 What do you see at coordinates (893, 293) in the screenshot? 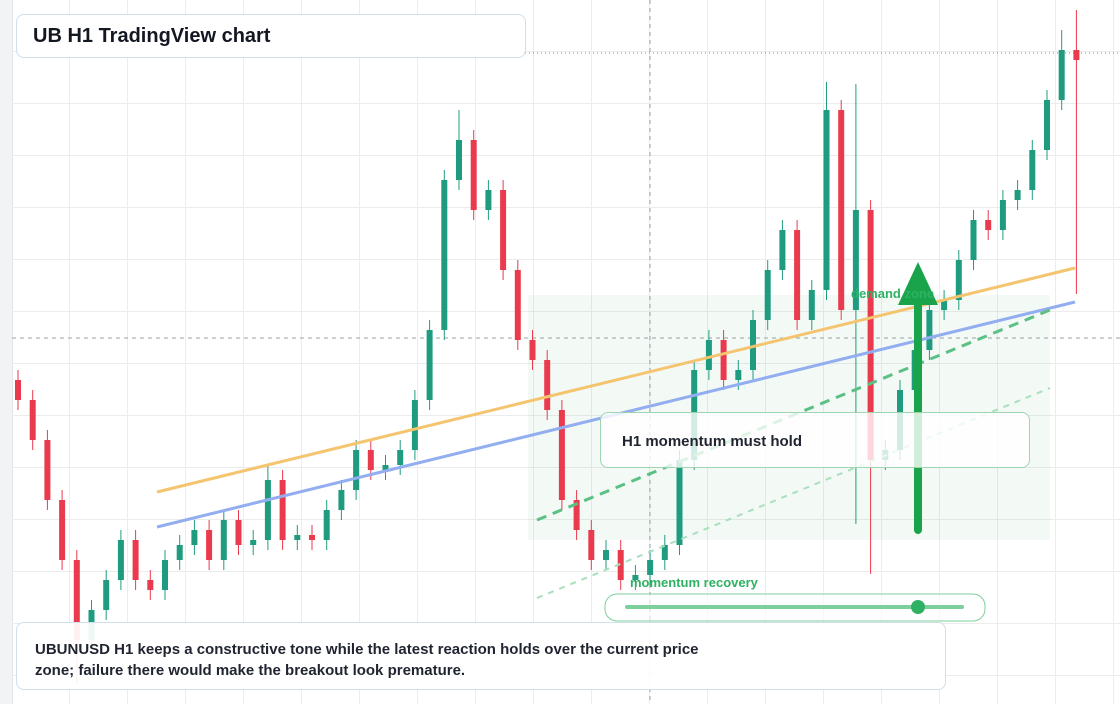
I see `zone-label: demand zone` at bounding box center [893, 293].